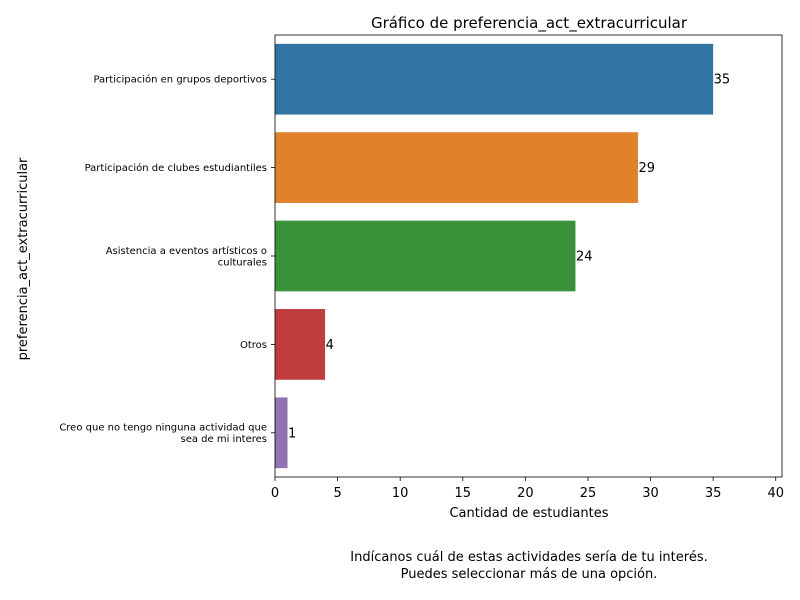 Image resolution: width=800 pixels, height=600 pixels. Describe the element at coordinates (337, 493) in the screenshot. I see `x-tick-label: 5` at that location.